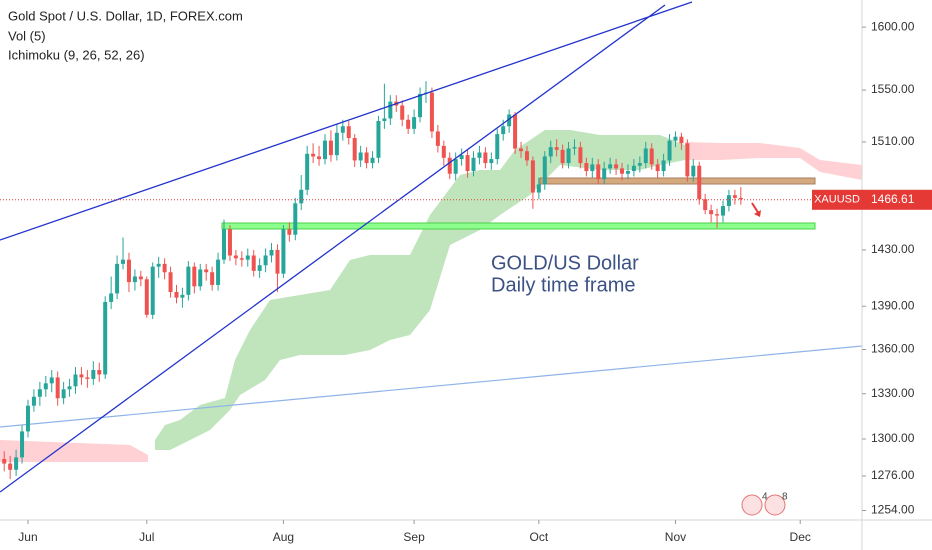 Image resolution: width=932 pixels, height=550 pixels. What do you see at coordinates (74, 451) in the screenshot?
I see `cloud-red` at bounding box center [74, 451].